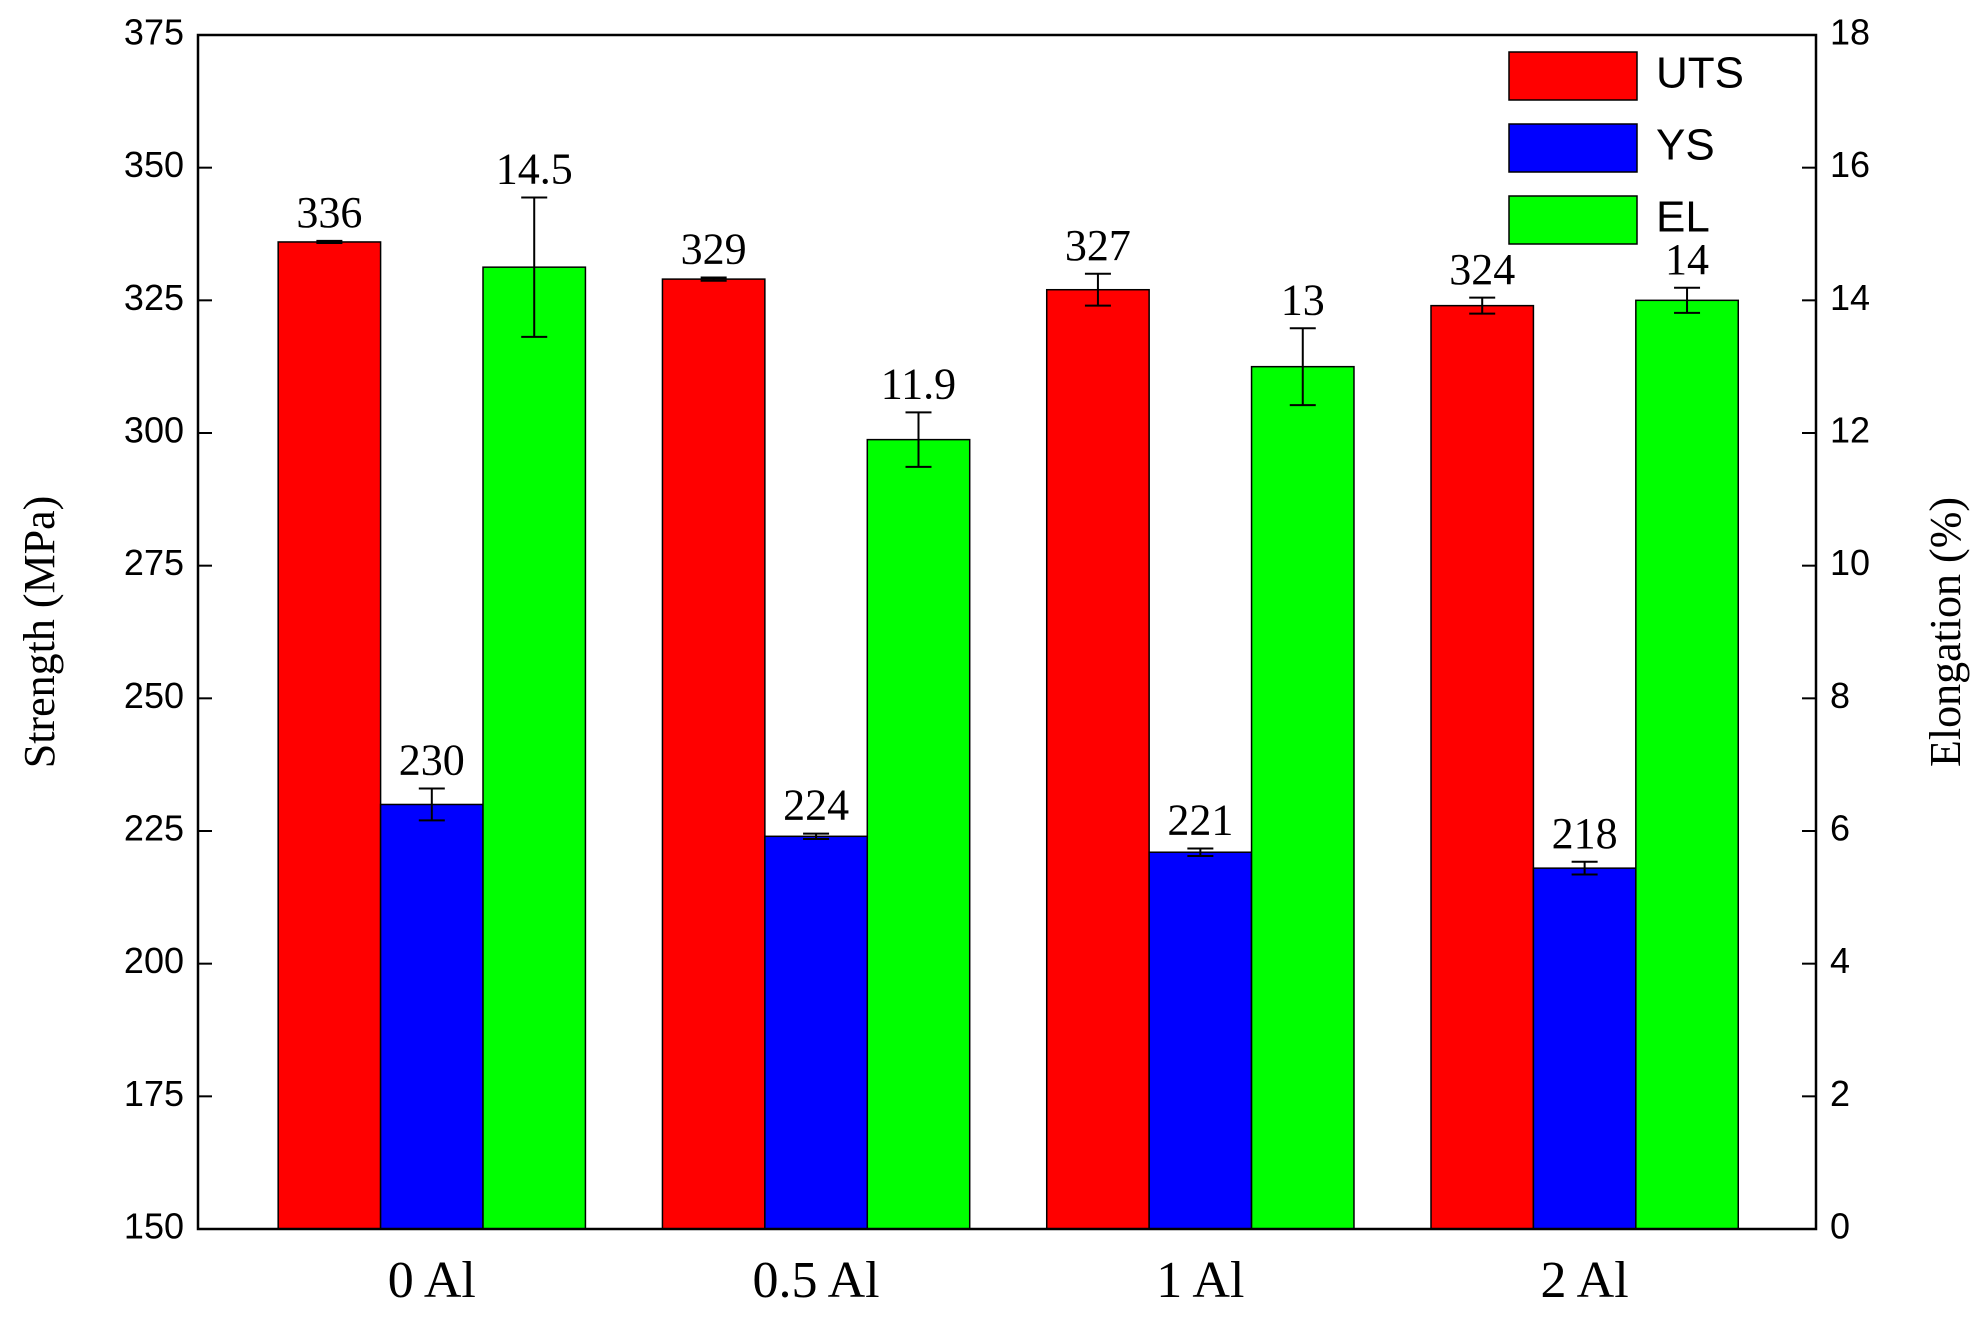 Image resolution: width=1982 pixels, height=1322 pixels. I want to click on data-label: 329, so click(714, 249).